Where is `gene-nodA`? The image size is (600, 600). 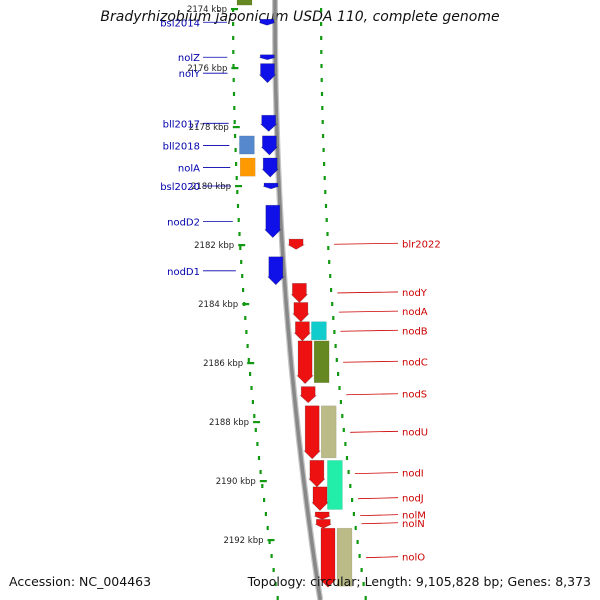
gene-nodA is located at coordinates (301, 312).